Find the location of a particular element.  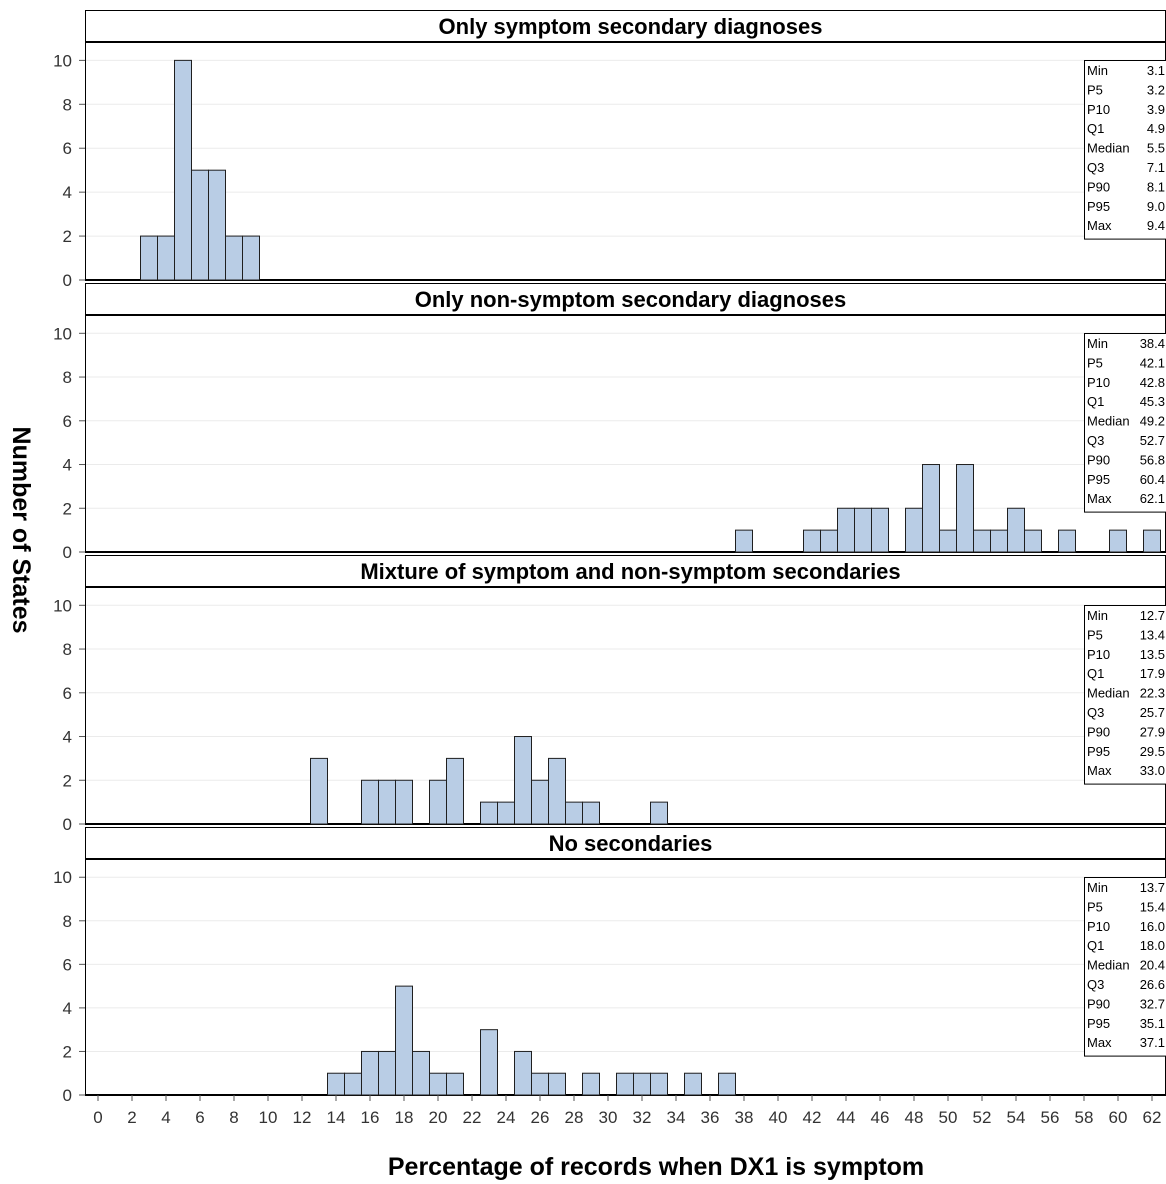

x-tick-label: 34 is located at coordinates (676, 1117).